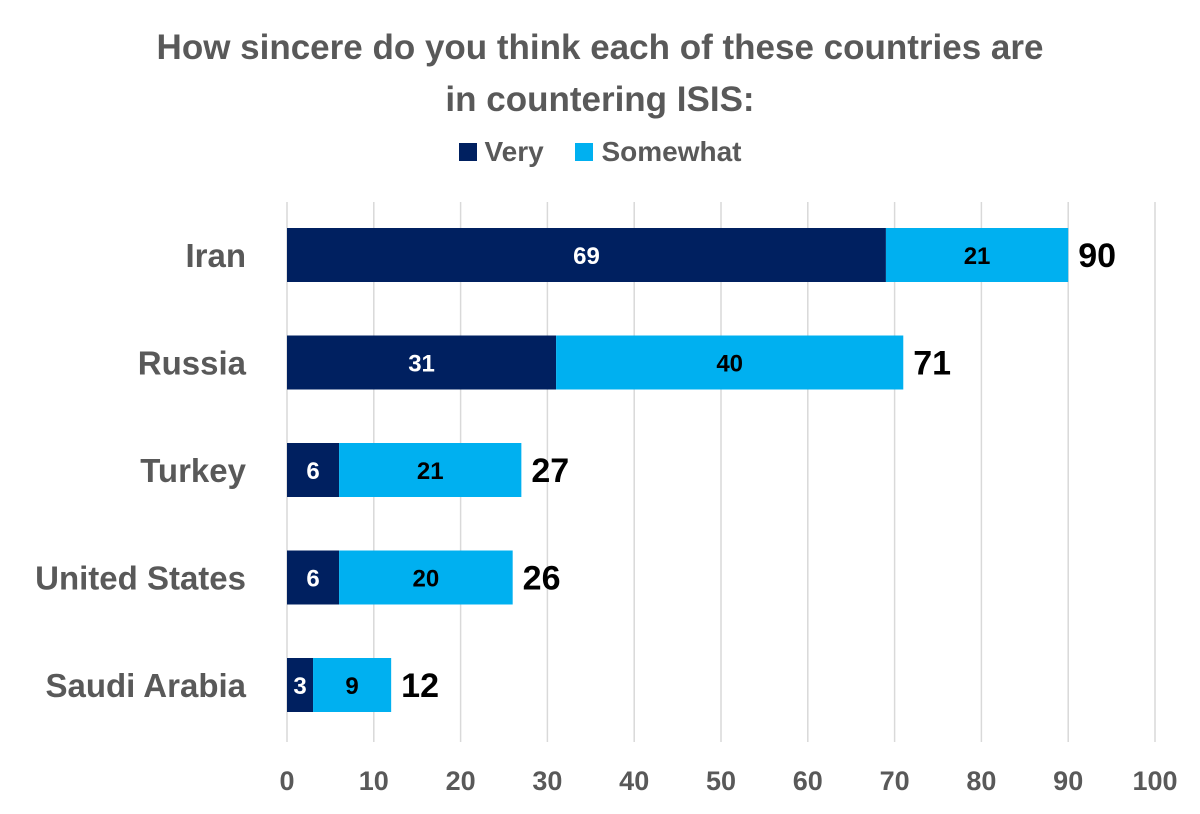 This screenshot has width=1200, height=814. What do you see at coordinates (932, 364) in the screenshot?
I see `total-label: 71` at bounding box center [932, 364].